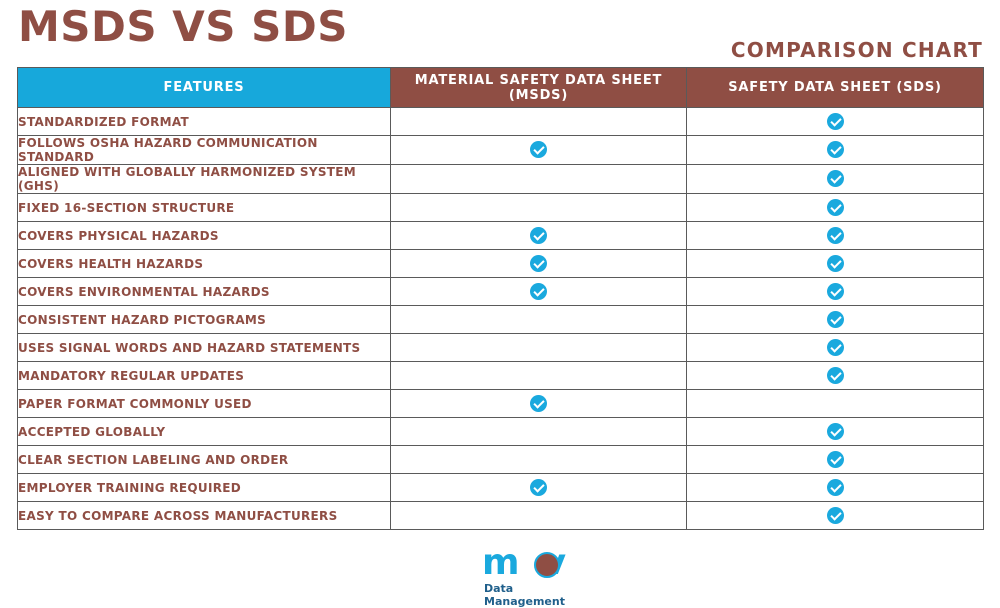 The image size is (1000, 608). I want to click on table-row: FIXED 16-SECTION STRUCTURE, so click(500, 207).